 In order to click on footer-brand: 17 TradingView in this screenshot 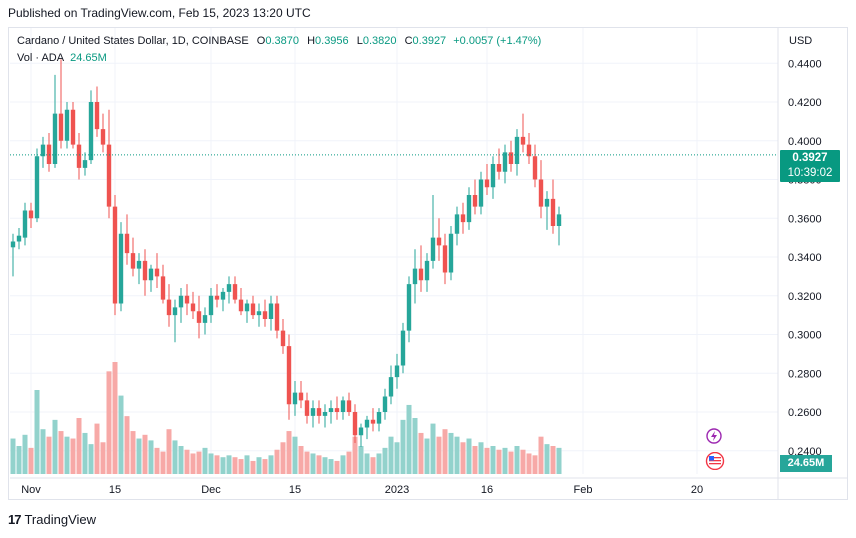, I will do `click(52, 519)`.